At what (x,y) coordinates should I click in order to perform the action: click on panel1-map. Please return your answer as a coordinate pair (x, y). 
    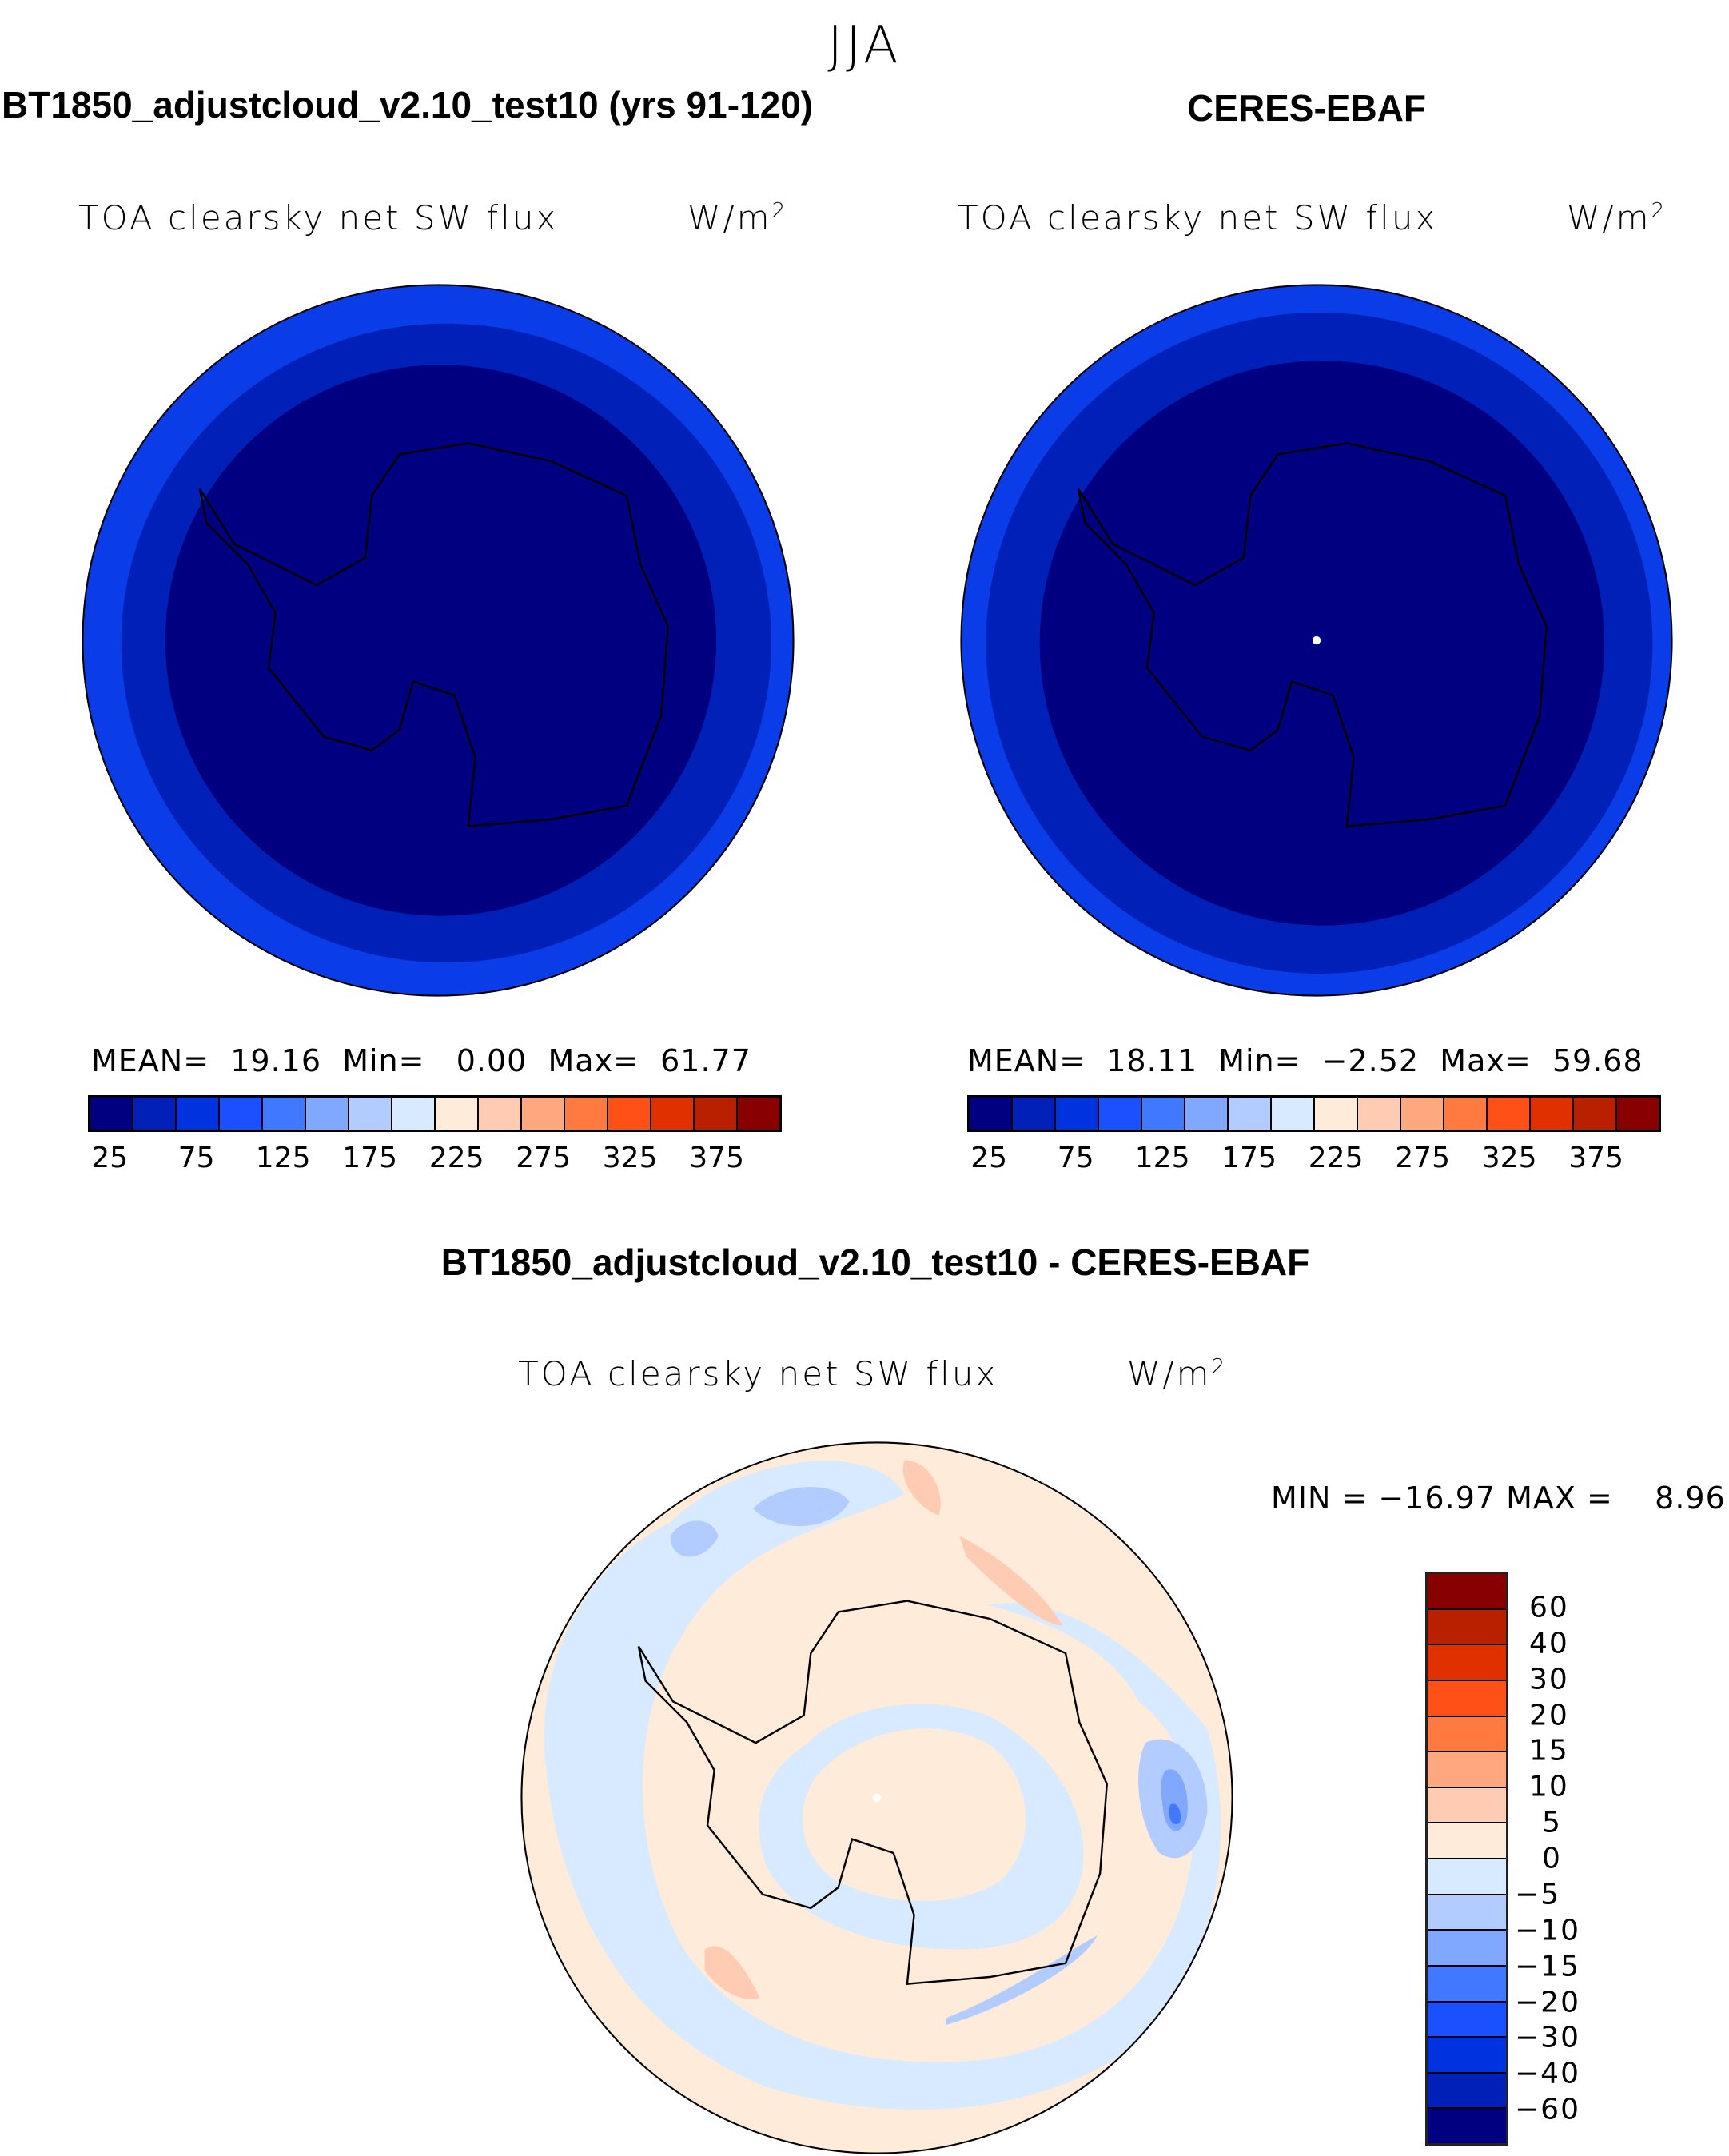
    Looking at the image, I should click on (439, 641).